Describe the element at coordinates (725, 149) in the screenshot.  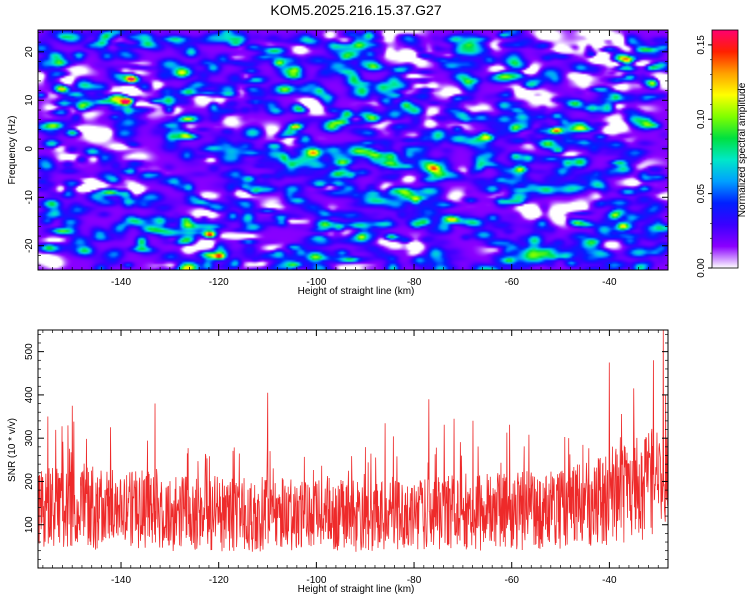
I see `colorbar-gradient` at that location.